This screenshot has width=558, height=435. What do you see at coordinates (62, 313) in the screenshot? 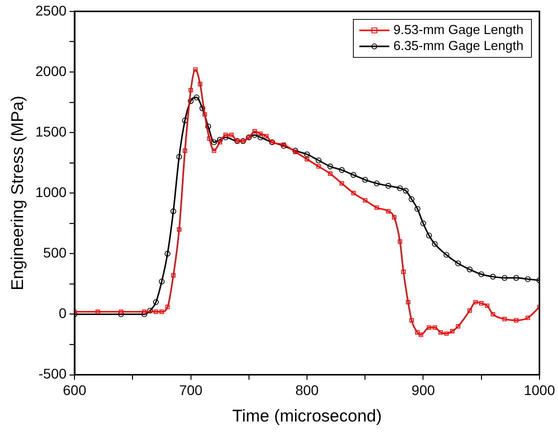
I see `y-tick-label: 0` at bounding box center [62, 313].